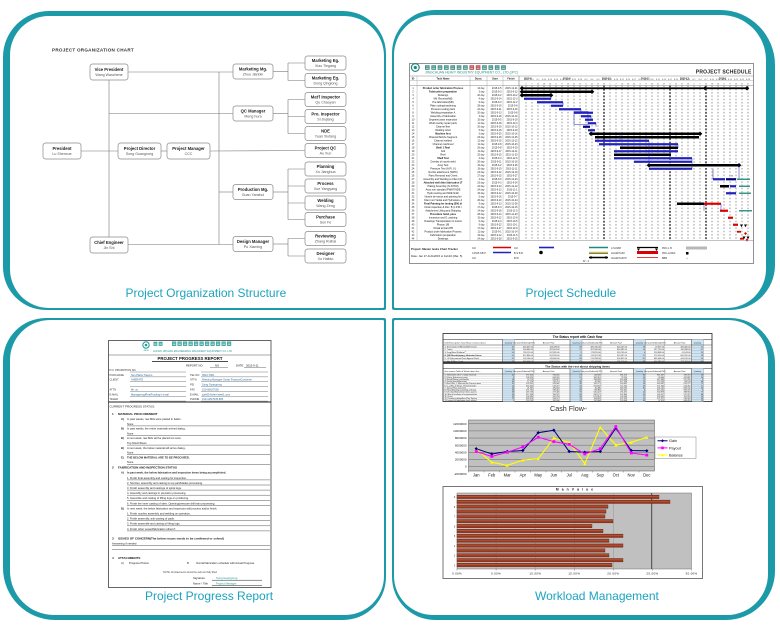  Describe the element at coordinates (508, 371) in the screenshot. I see `svg-text: Quantity` at that location.